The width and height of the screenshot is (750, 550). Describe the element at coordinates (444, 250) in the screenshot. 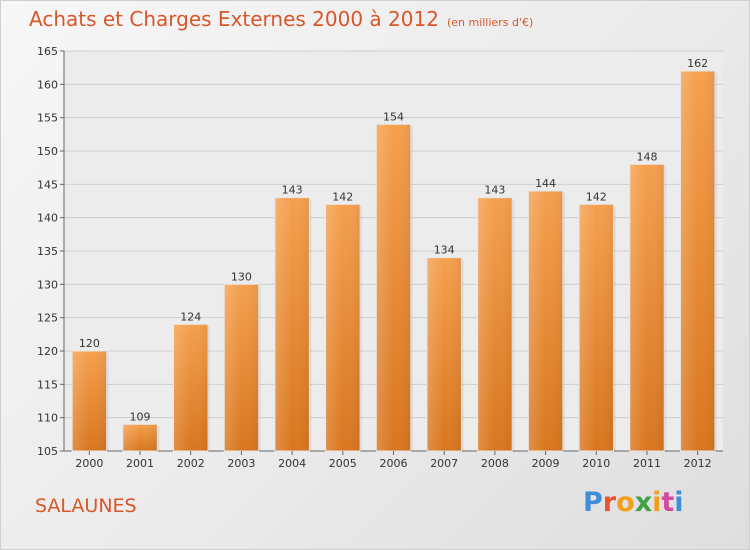

I see `data-label: 134` at that location.